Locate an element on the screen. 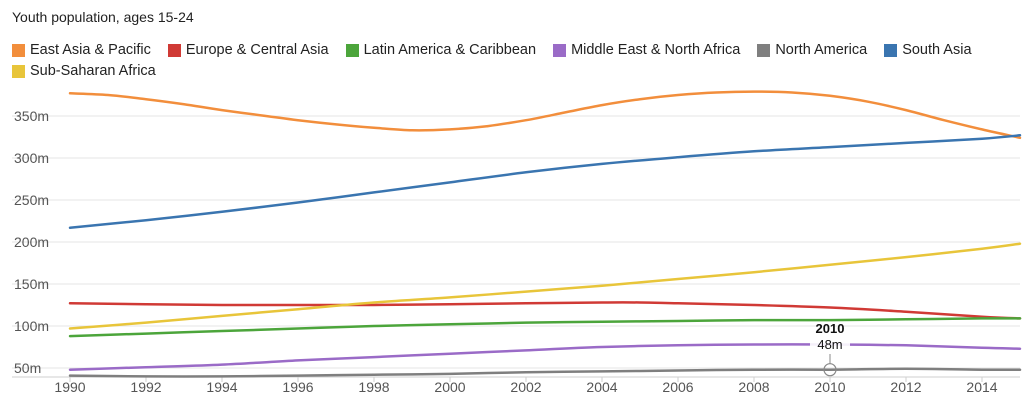  x-tick-label: 1994 is located at coordinates (221, 387).